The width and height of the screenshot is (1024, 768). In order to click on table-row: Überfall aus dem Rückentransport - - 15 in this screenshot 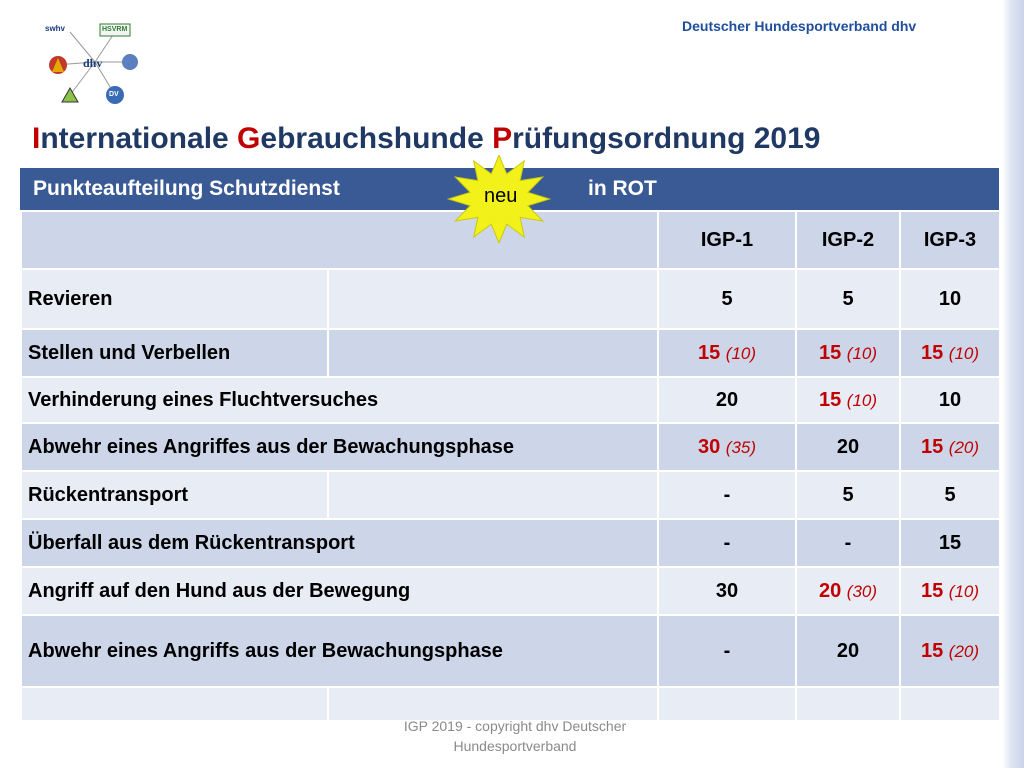, I will do `click(510, 543)`.